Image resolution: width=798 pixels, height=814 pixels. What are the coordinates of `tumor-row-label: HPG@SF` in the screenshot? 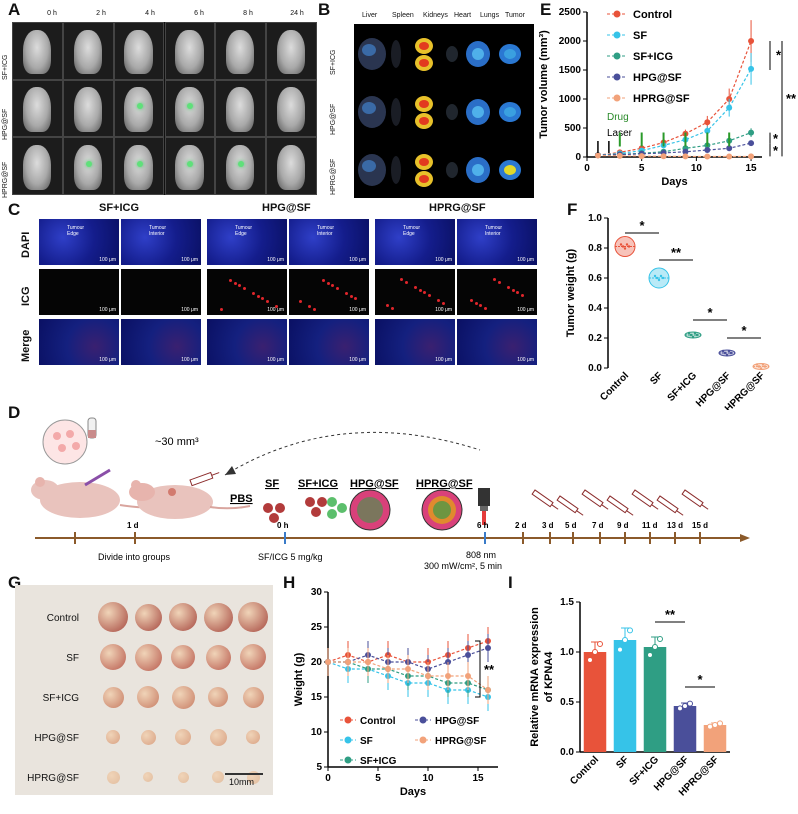 It's located at (56, 738).